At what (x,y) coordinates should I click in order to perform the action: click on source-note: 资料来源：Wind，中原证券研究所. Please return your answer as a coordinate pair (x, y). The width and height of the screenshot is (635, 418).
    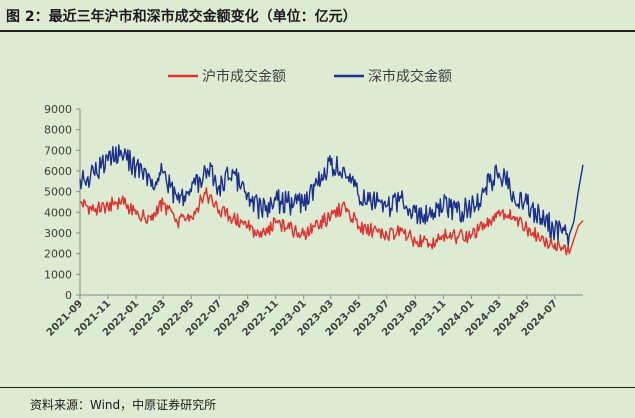
    Looking at the image, I should click on (123, 405).